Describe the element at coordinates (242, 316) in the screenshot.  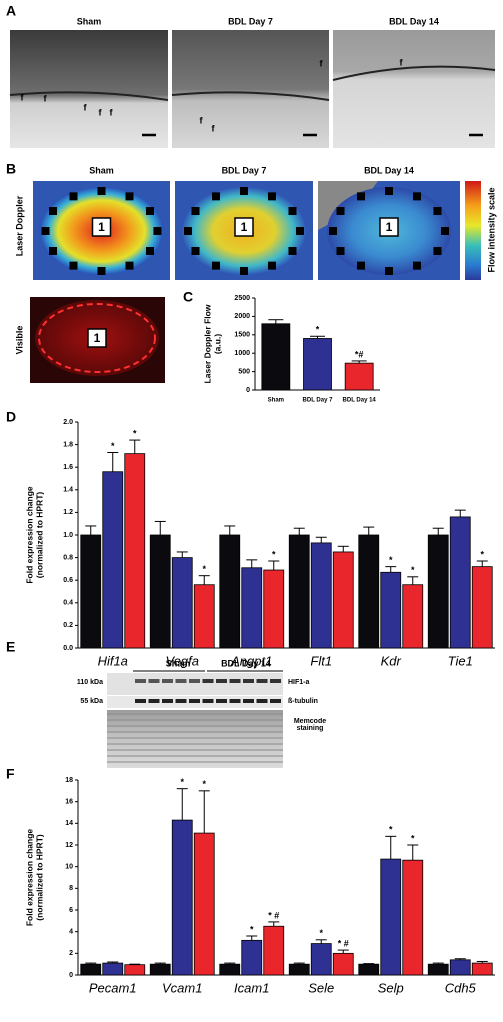
I see `y-tick-label: 2000` at that location.